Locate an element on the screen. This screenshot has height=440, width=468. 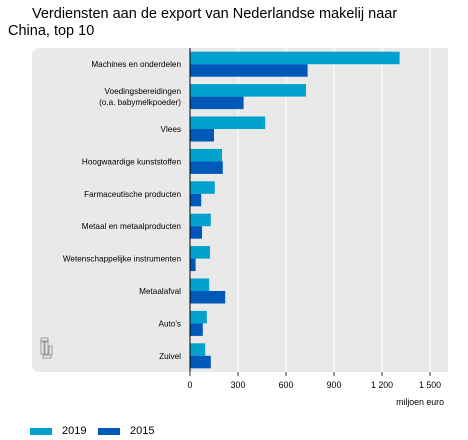
legend-swatch-2019 is located at coordinates (41, 431).